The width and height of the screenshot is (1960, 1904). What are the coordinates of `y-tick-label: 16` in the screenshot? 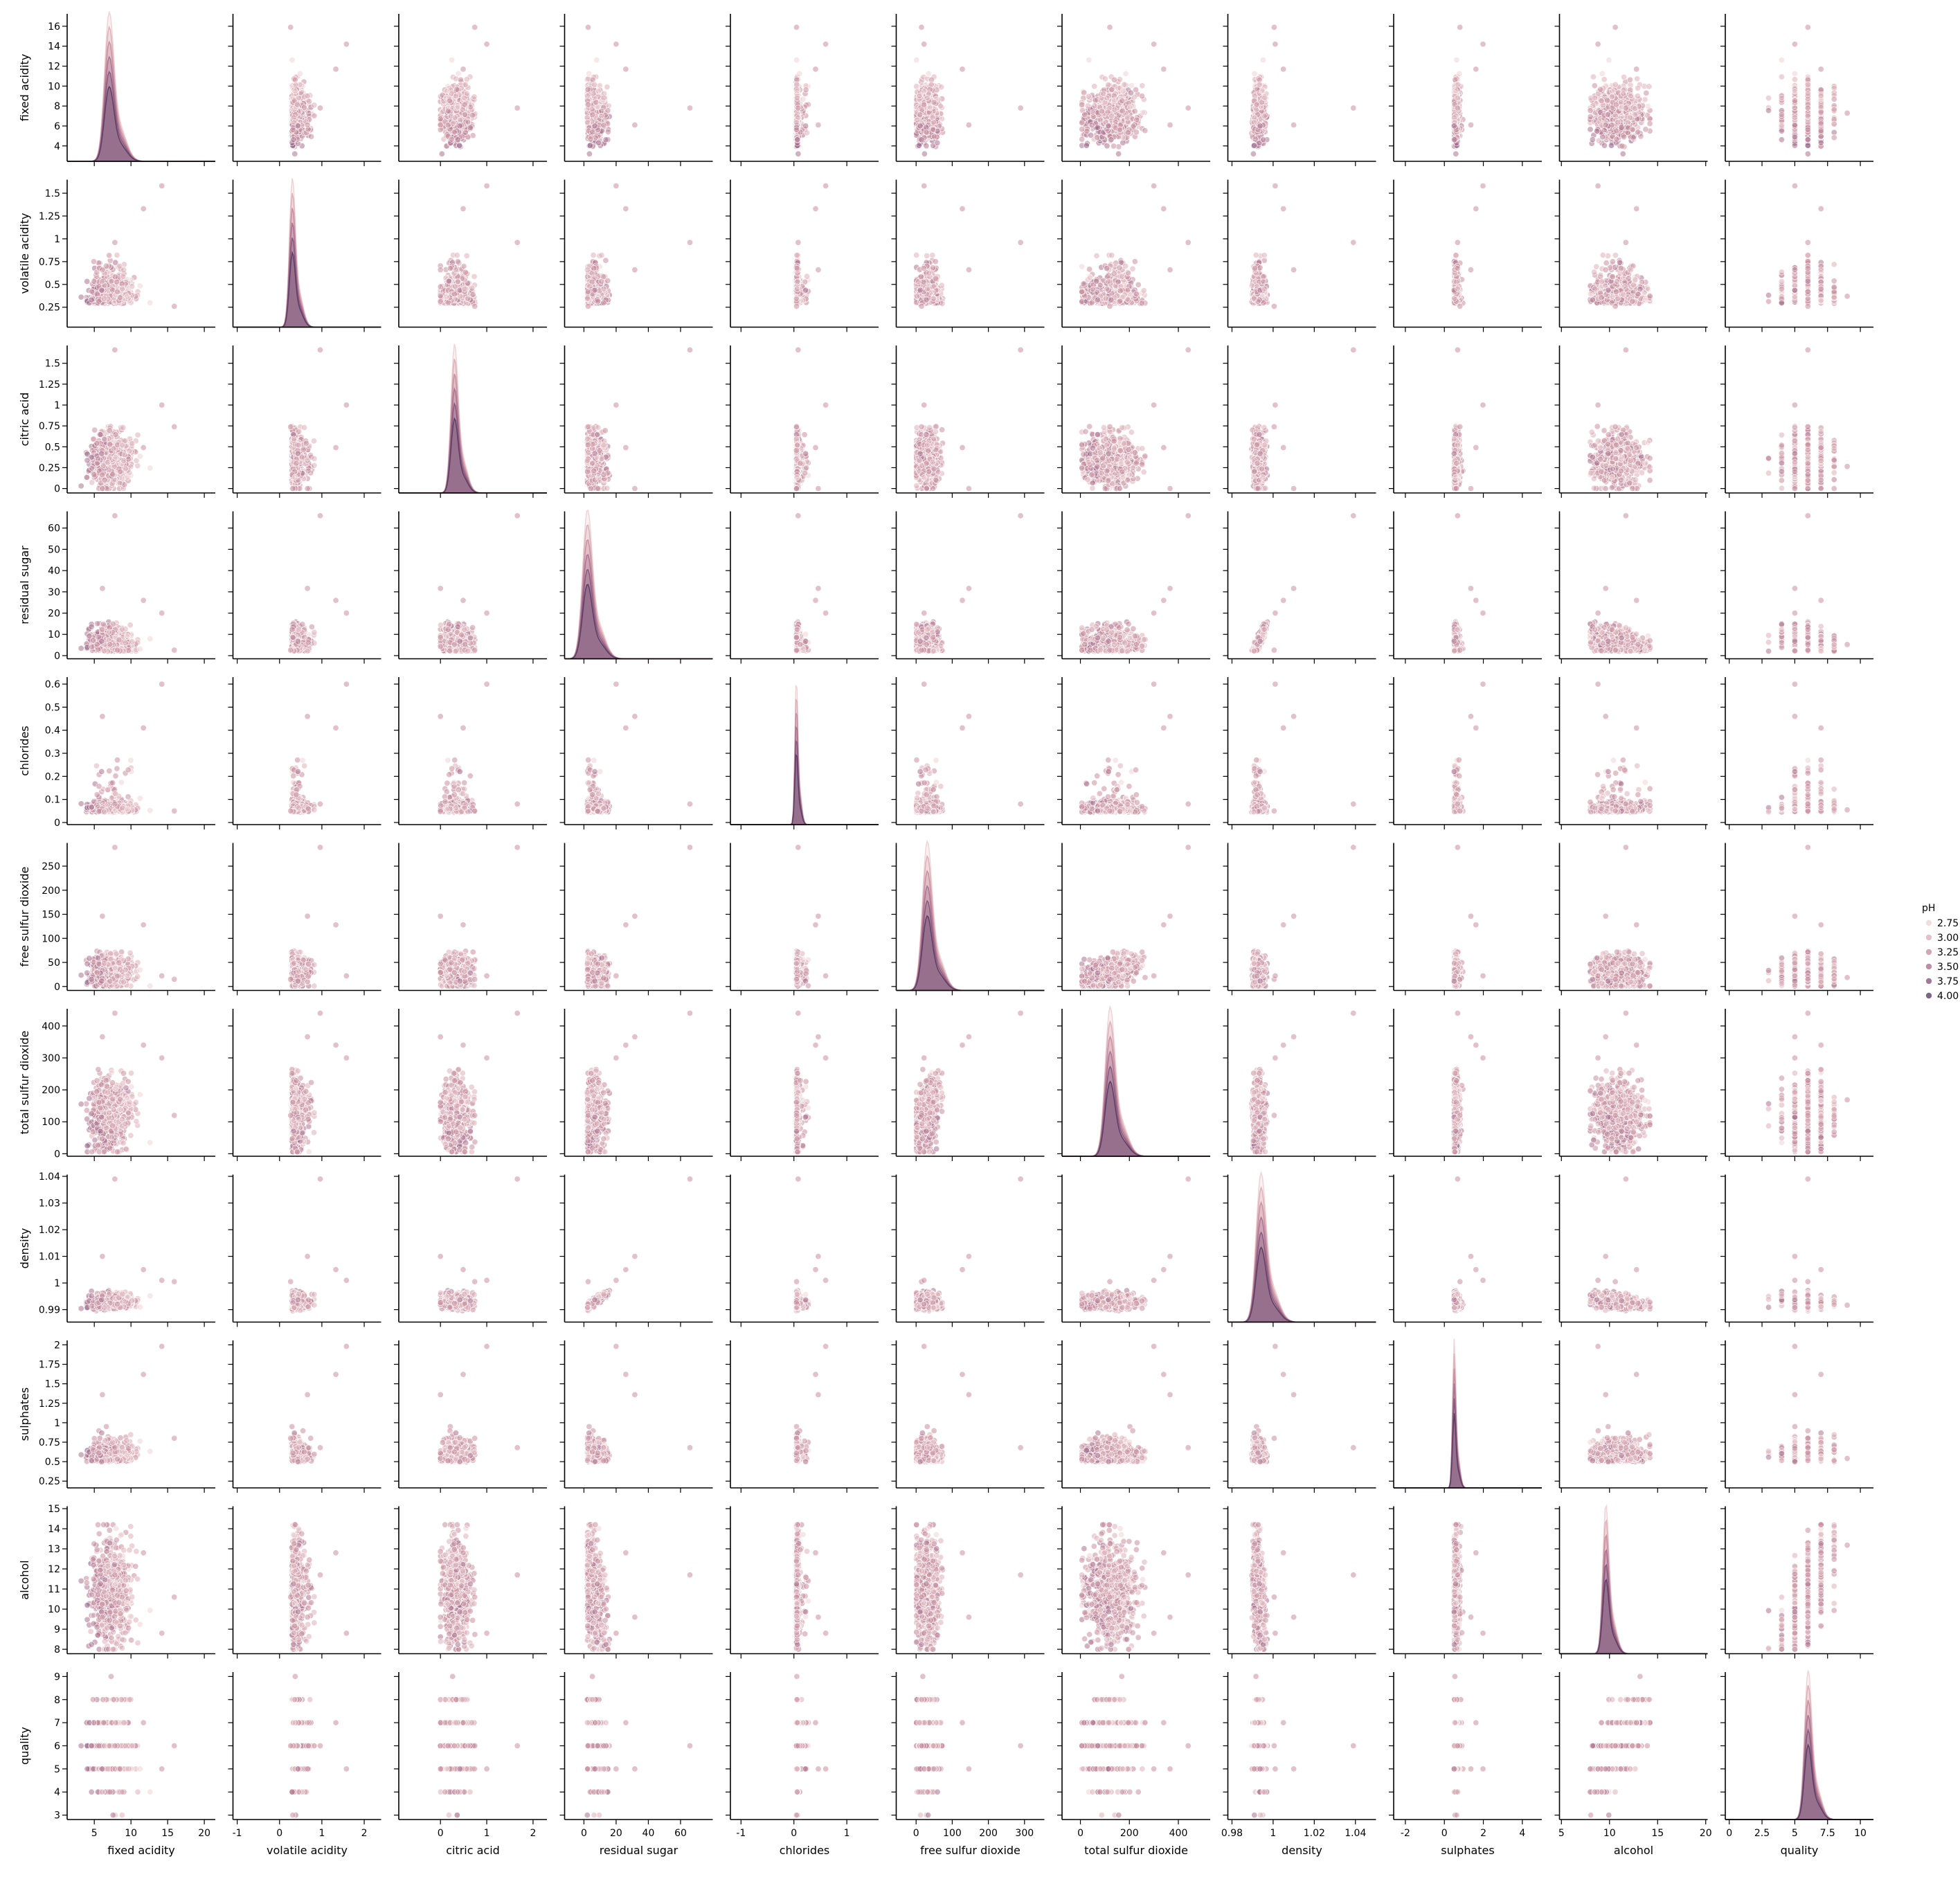 It's located at (54, 27).